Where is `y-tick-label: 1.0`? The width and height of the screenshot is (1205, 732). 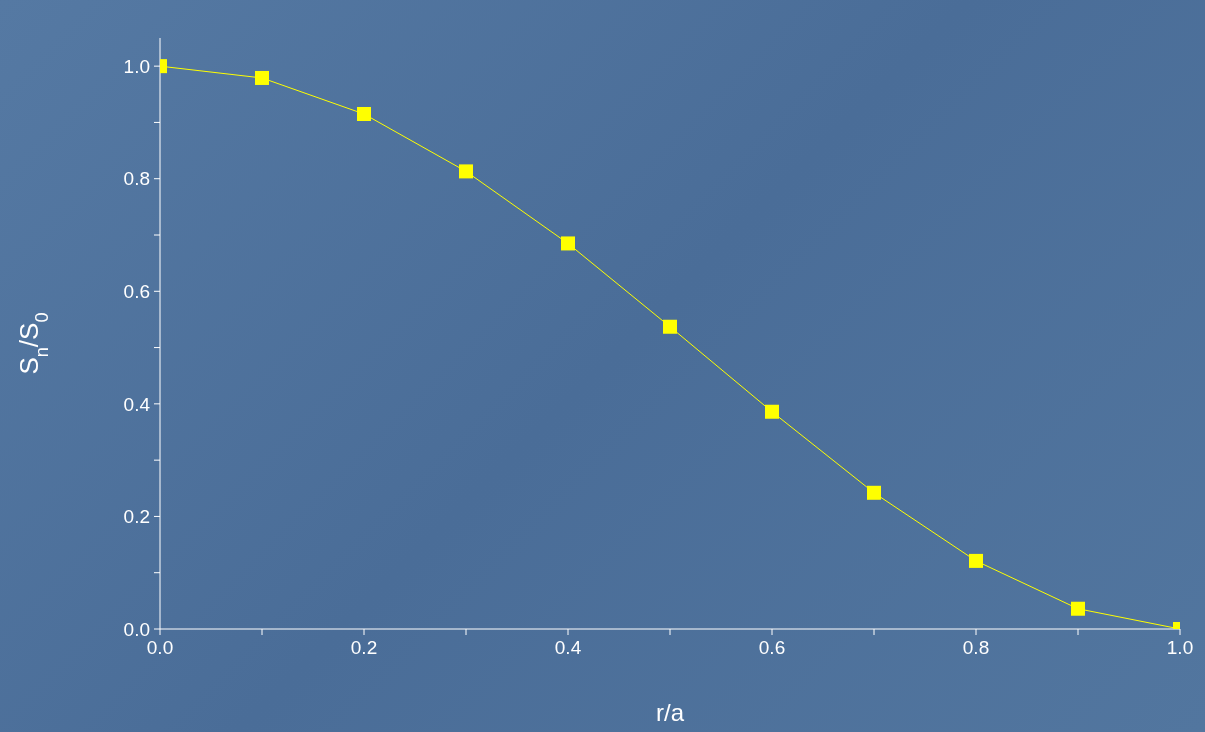 y-tick-label: 1.0 is located at coordinates (136, 66).